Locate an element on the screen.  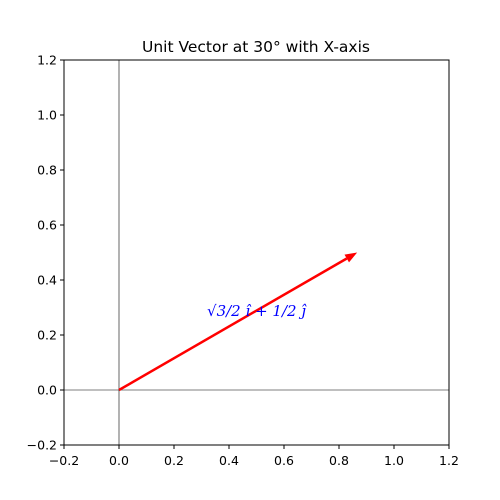
y-tick-label: 1.0 is located at coordinates (47, 115).